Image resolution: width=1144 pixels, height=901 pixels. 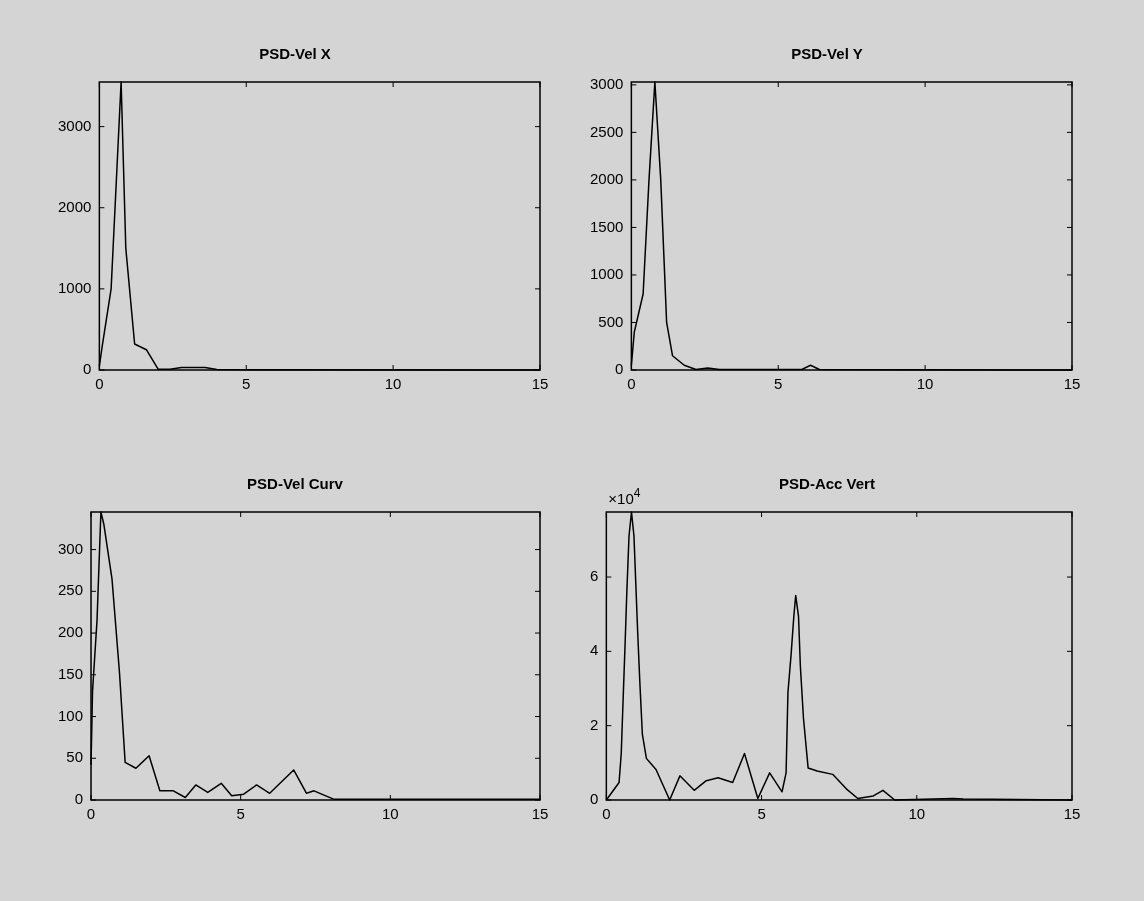 What do you see at coordinates (71, 673) in the screenshot?
I see `y-tick-label: 150` at bounding box center [71, 673].